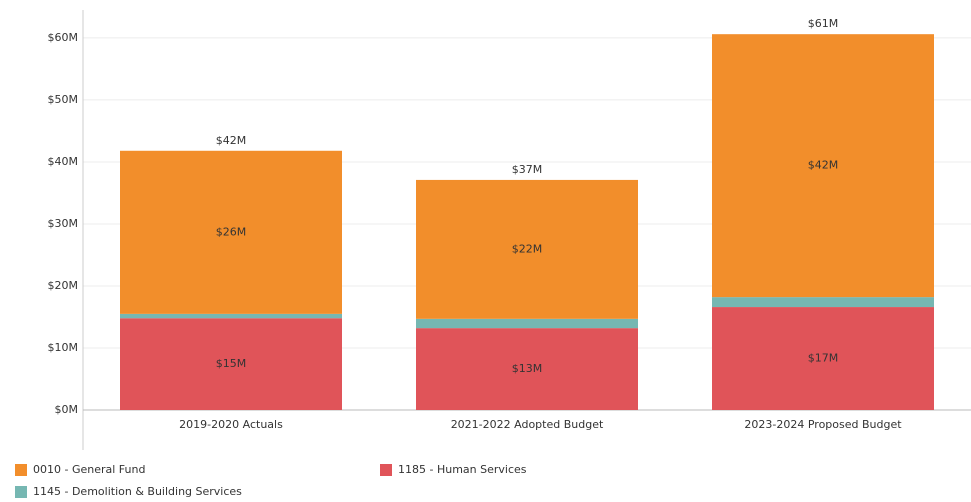 This screenshot has height=502, width=971. I want to click on y-tick-label: $30M, so click(63, 223).